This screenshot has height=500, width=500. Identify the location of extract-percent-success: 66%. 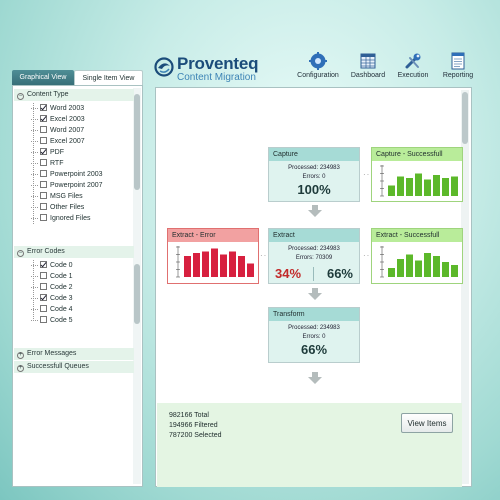
(339, 273).